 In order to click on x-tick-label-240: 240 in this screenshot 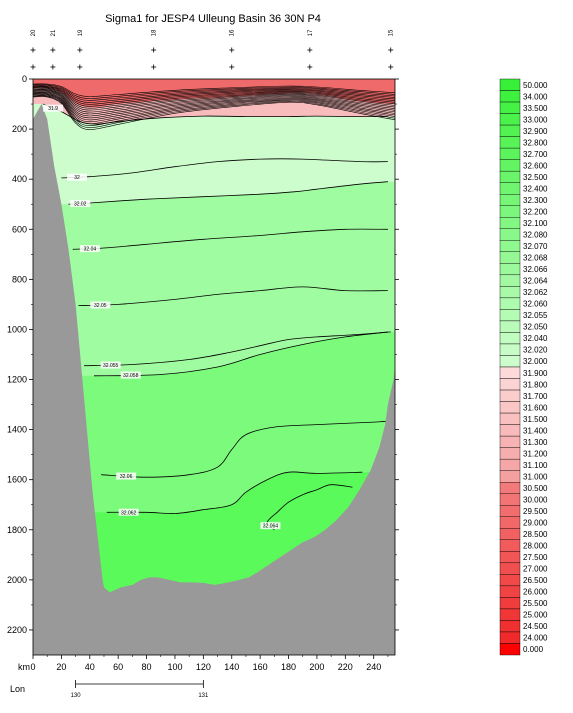, I will do `click(373, 667)`.